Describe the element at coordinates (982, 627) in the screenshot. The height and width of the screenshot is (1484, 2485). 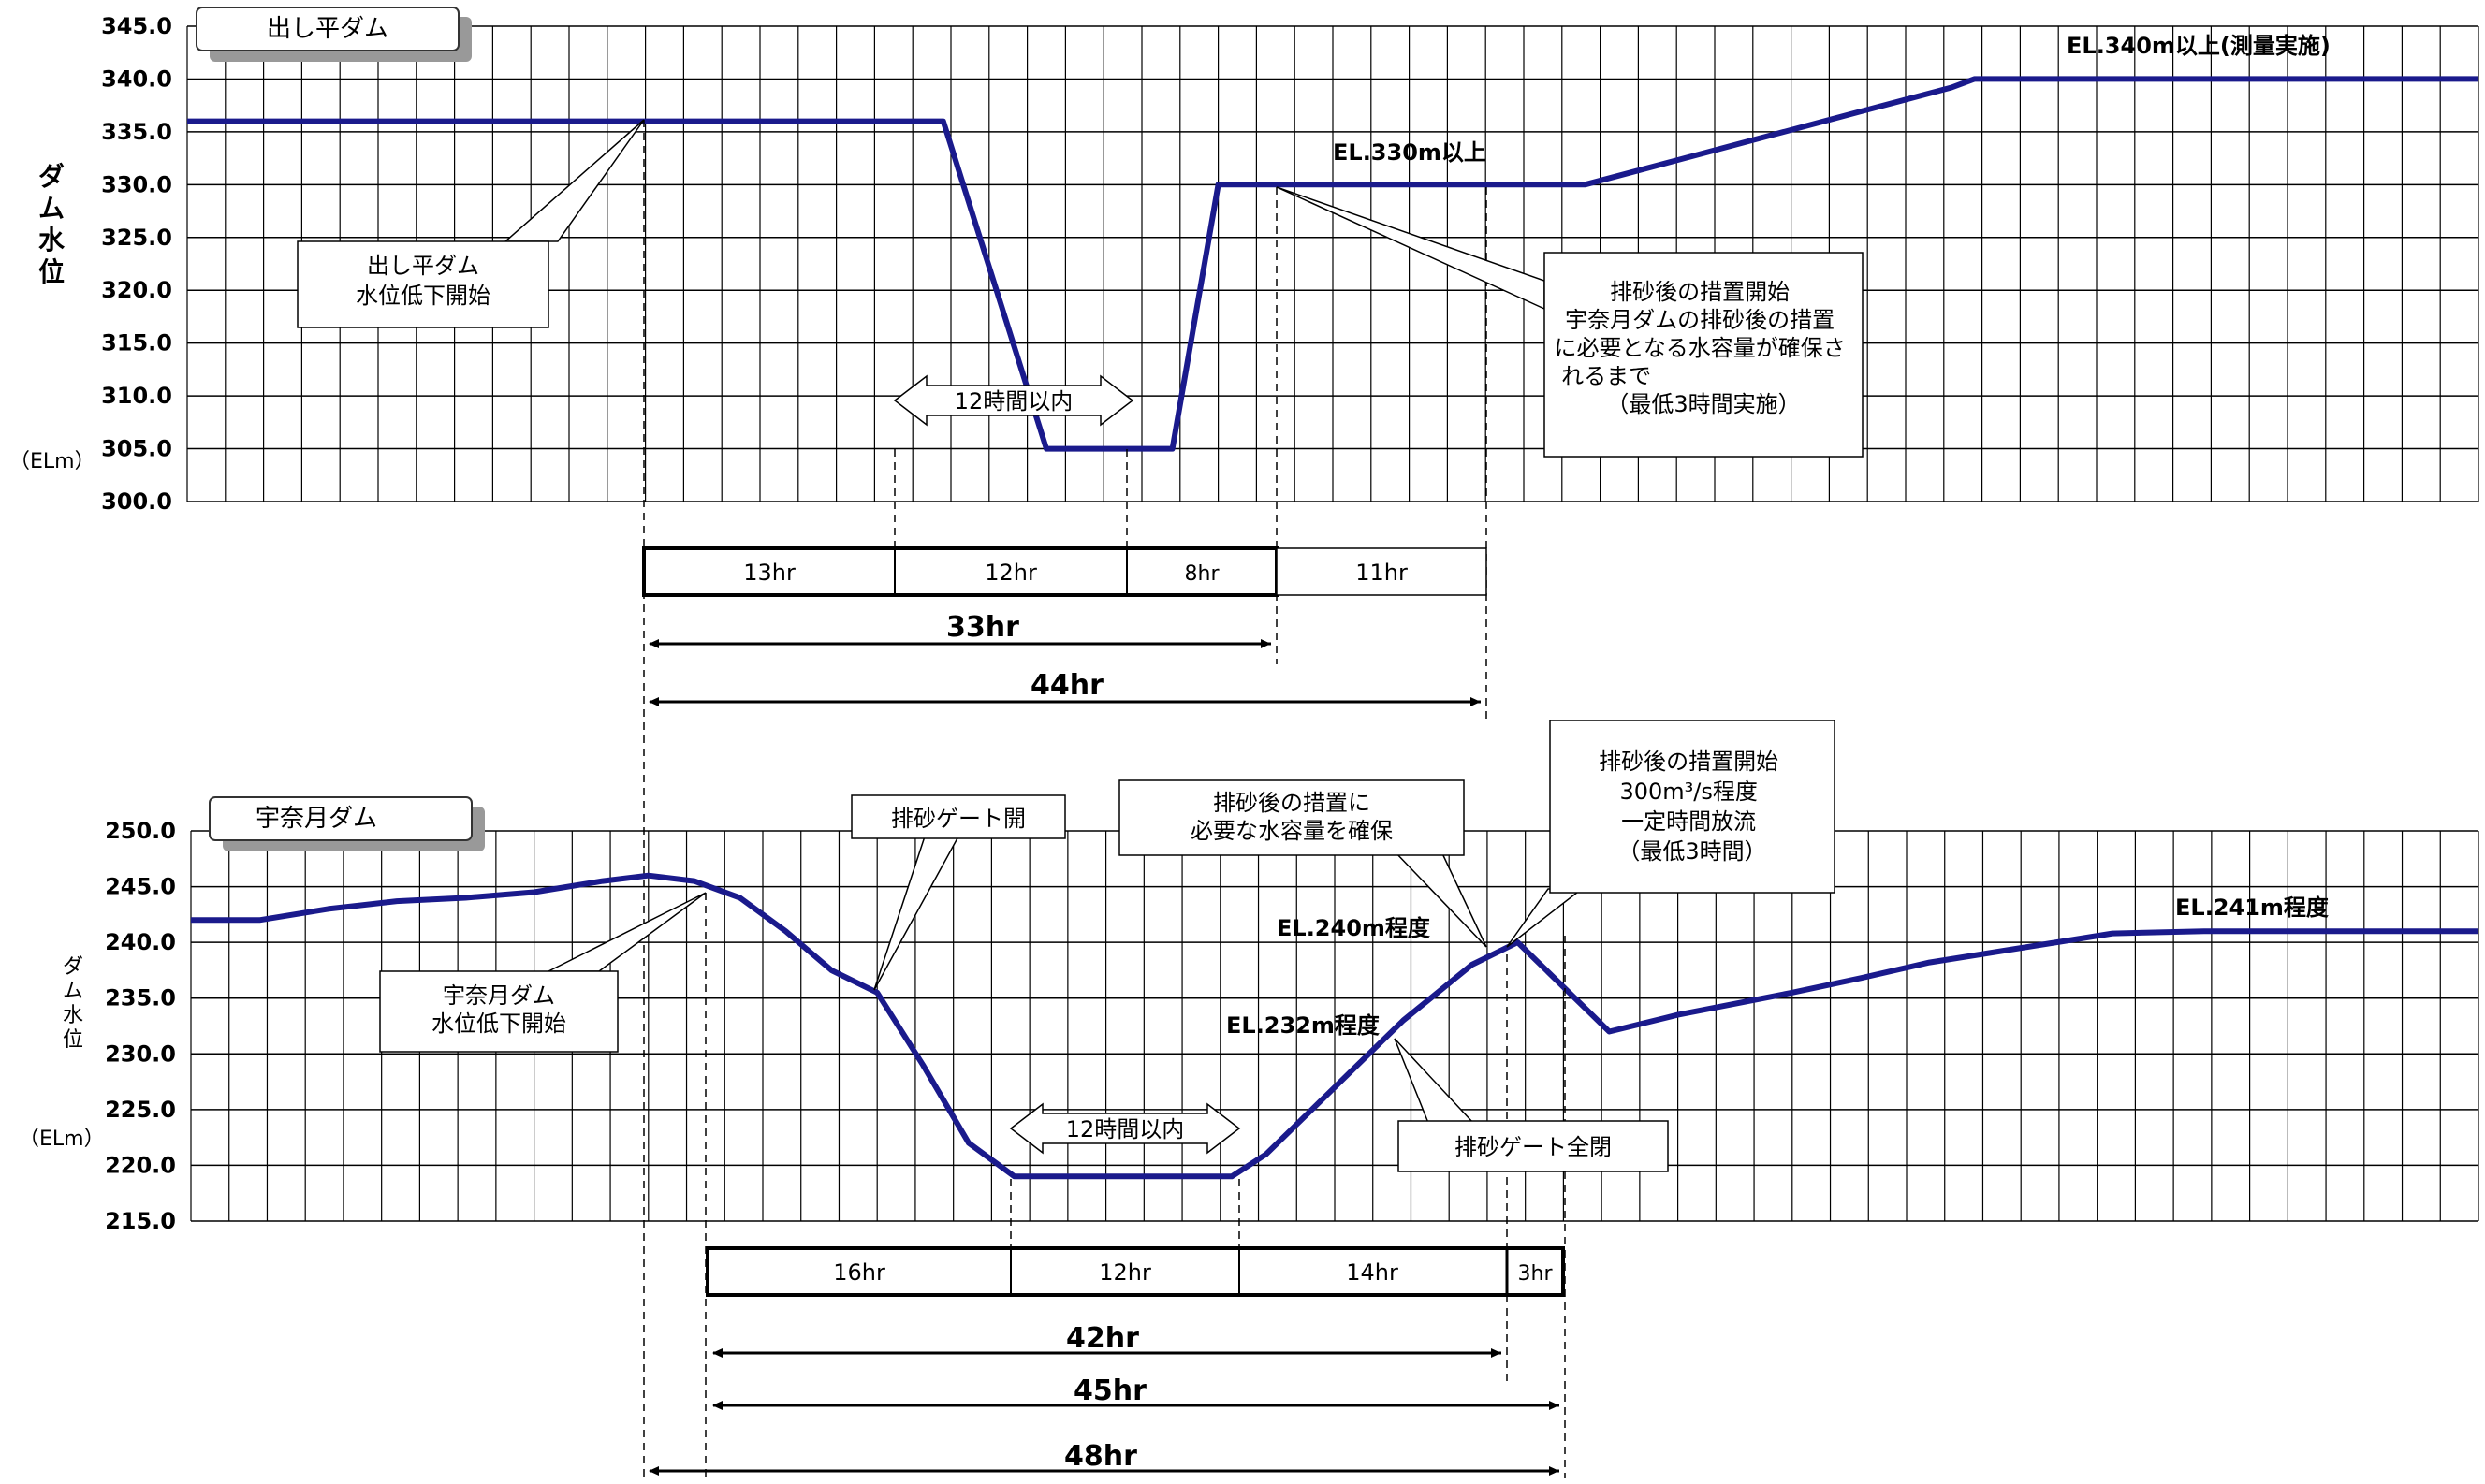
I see `span-top-33hr: 33hr` at that location.